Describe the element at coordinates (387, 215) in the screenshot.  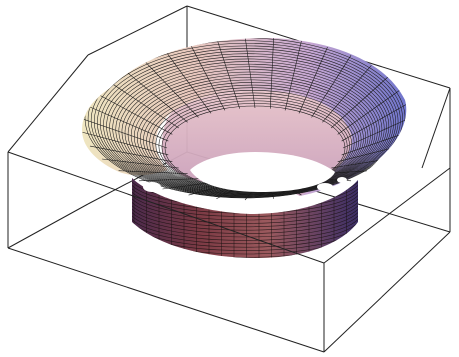
I see `box-edge-front-top-right` at that location.